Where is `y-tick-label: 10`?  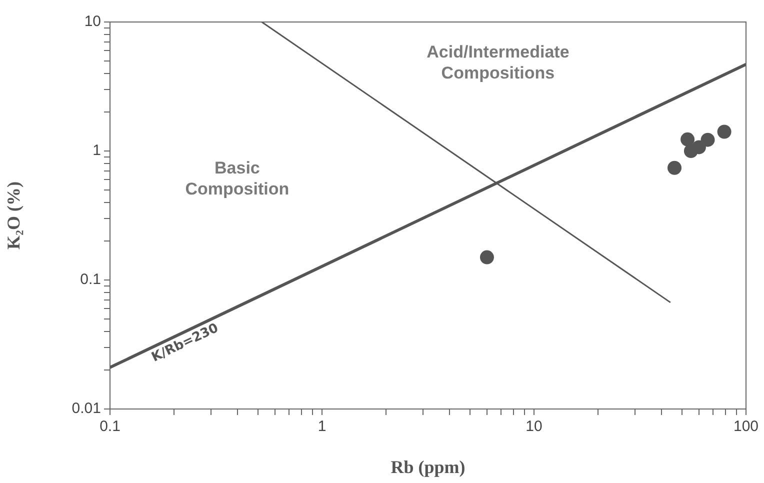
y-tick-label: 10 is located at coordinates (92, 21).